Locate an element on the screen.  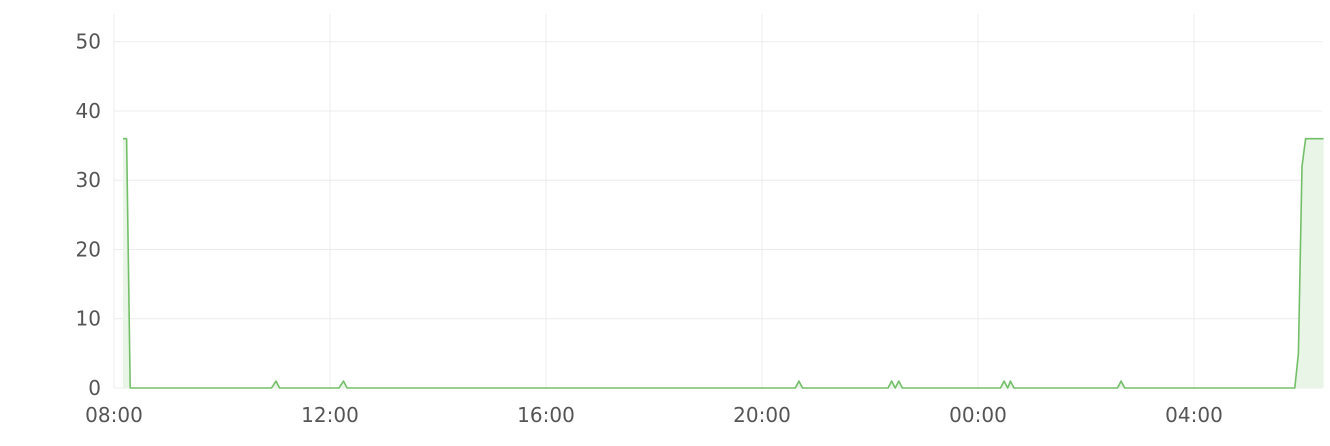
x-tick-label: 20:00 is located at coordinates (762, 415).